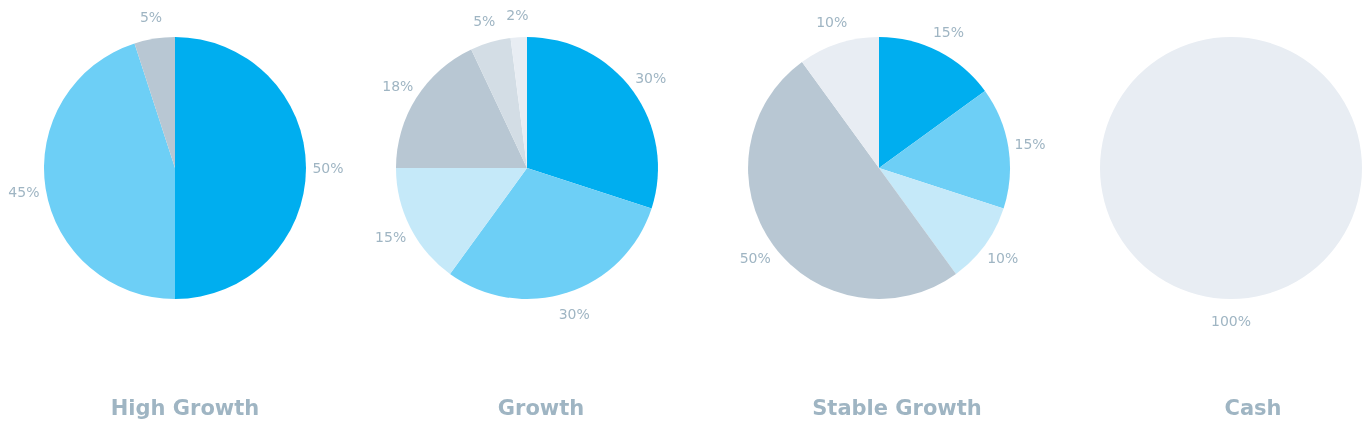  What do you see at coordinates (398, 86) in the screenshot?
I see `data-label: 18%` at bounding box center [398, 86].